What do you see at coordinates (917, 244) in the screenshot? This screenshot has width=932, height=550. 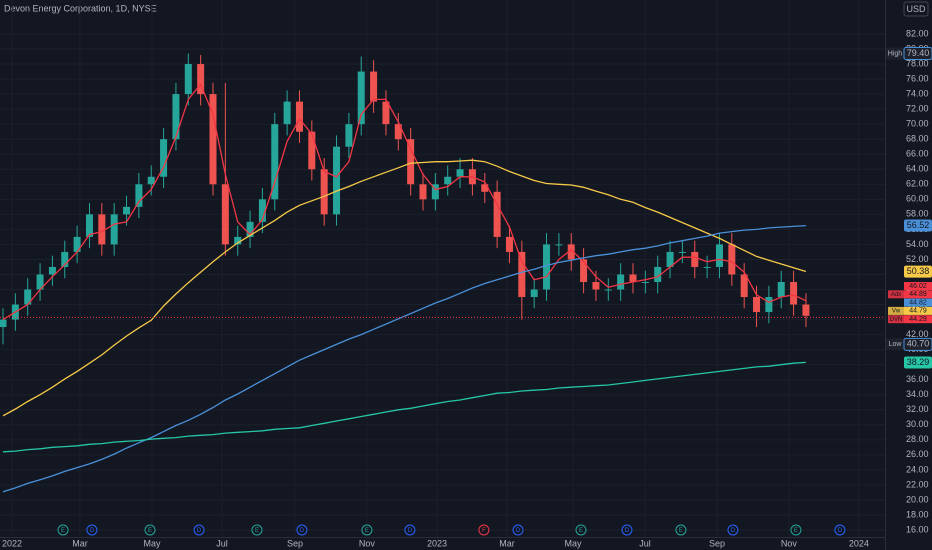 I see `y-tick-label: 54.00` at bounding box center [917, 244].